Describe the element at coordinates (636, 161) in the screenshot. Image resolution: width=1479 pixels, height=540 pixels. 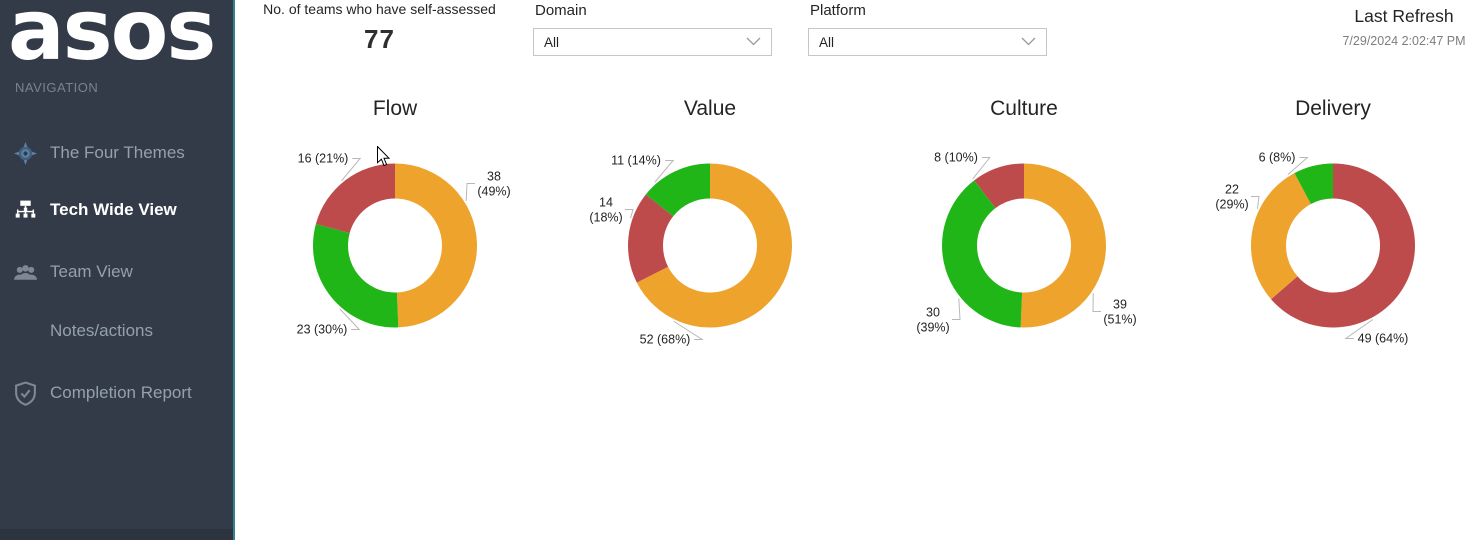
I see `slice-label: 11 (14%)` at that location.